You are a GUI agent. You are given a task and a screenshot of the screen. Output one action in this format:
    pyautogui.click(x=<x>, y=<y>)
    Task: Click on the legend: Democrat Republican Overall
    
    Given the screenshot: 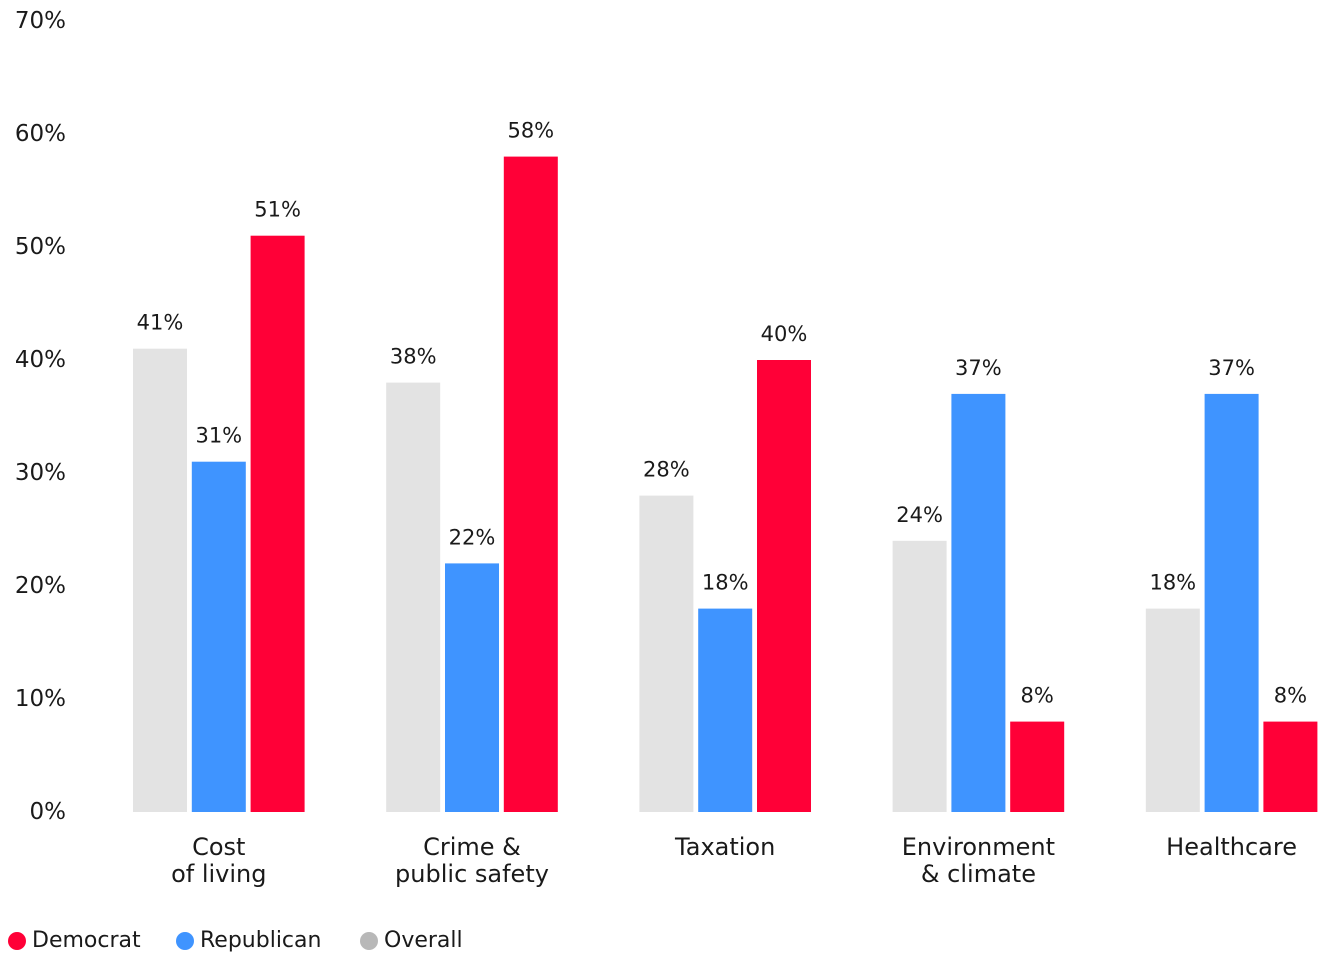 What is the action you would take?
    pyautogui.click(x=264, y=940)
    